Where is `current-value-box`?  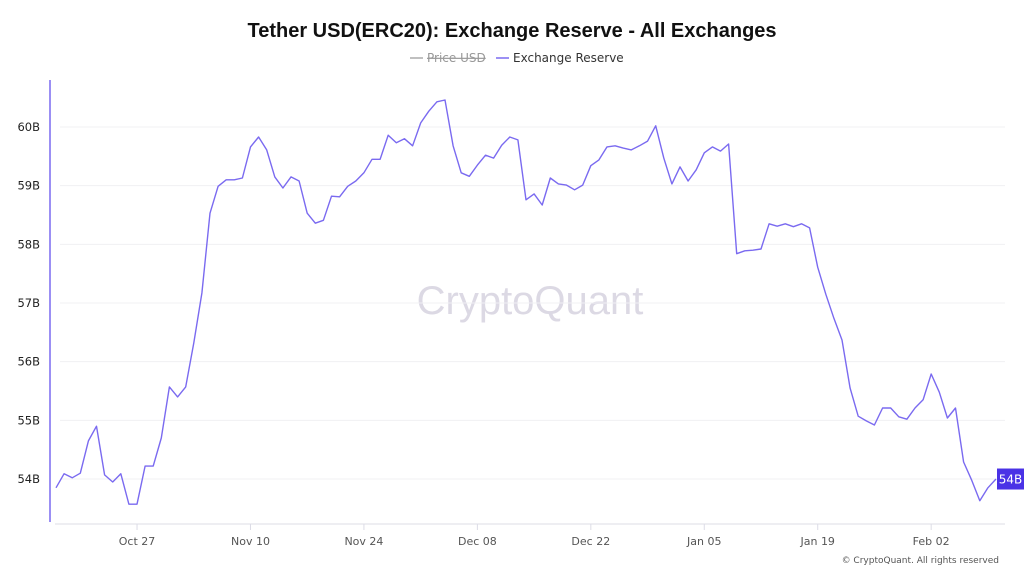 current-value-box is located at coordinates (1010, 479).